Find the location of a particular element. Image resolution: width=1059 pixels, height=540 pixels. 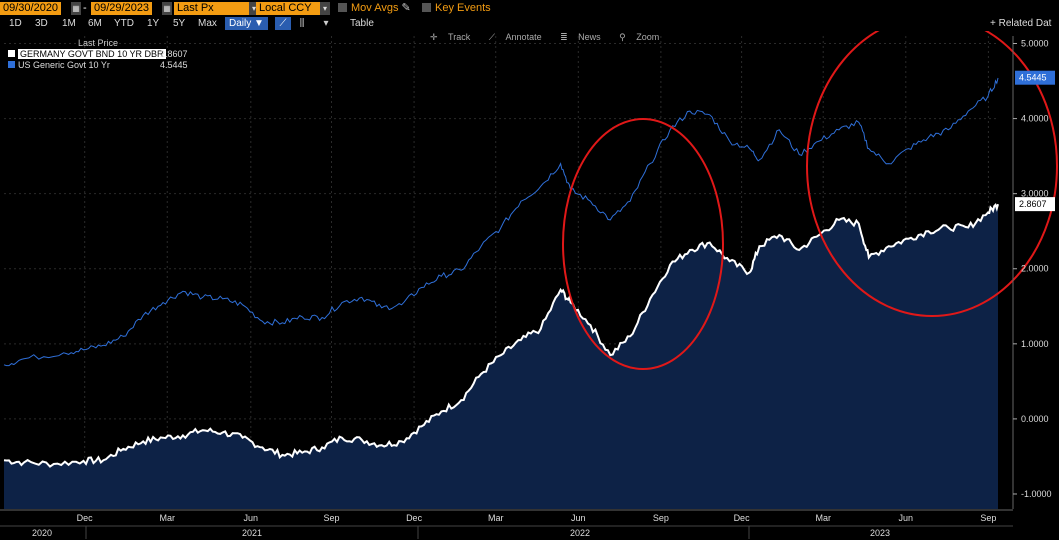

y-tick-label: 3.0000 is located at coordinates (1035, 194).